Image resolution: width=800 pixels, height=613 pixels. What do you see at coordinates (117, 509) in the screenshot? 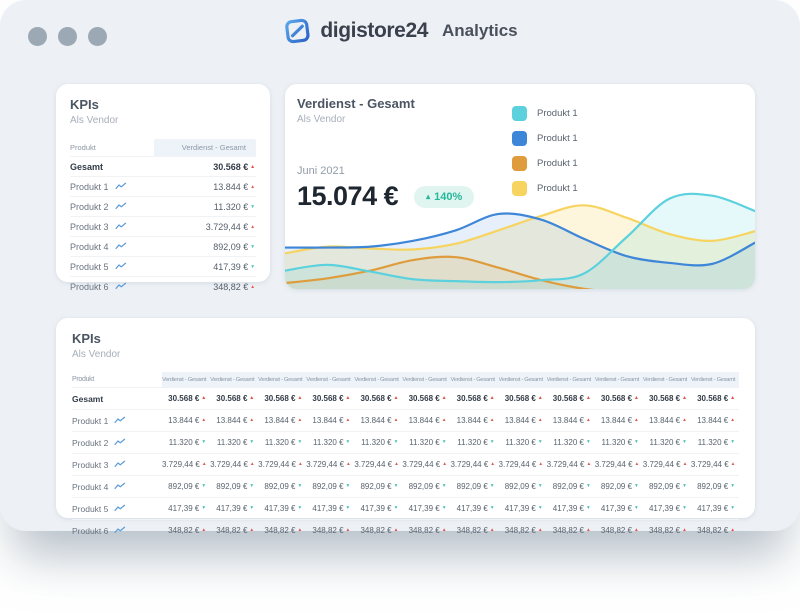
I see `row-label: Produkt 5` at bounding box center [117, 509].